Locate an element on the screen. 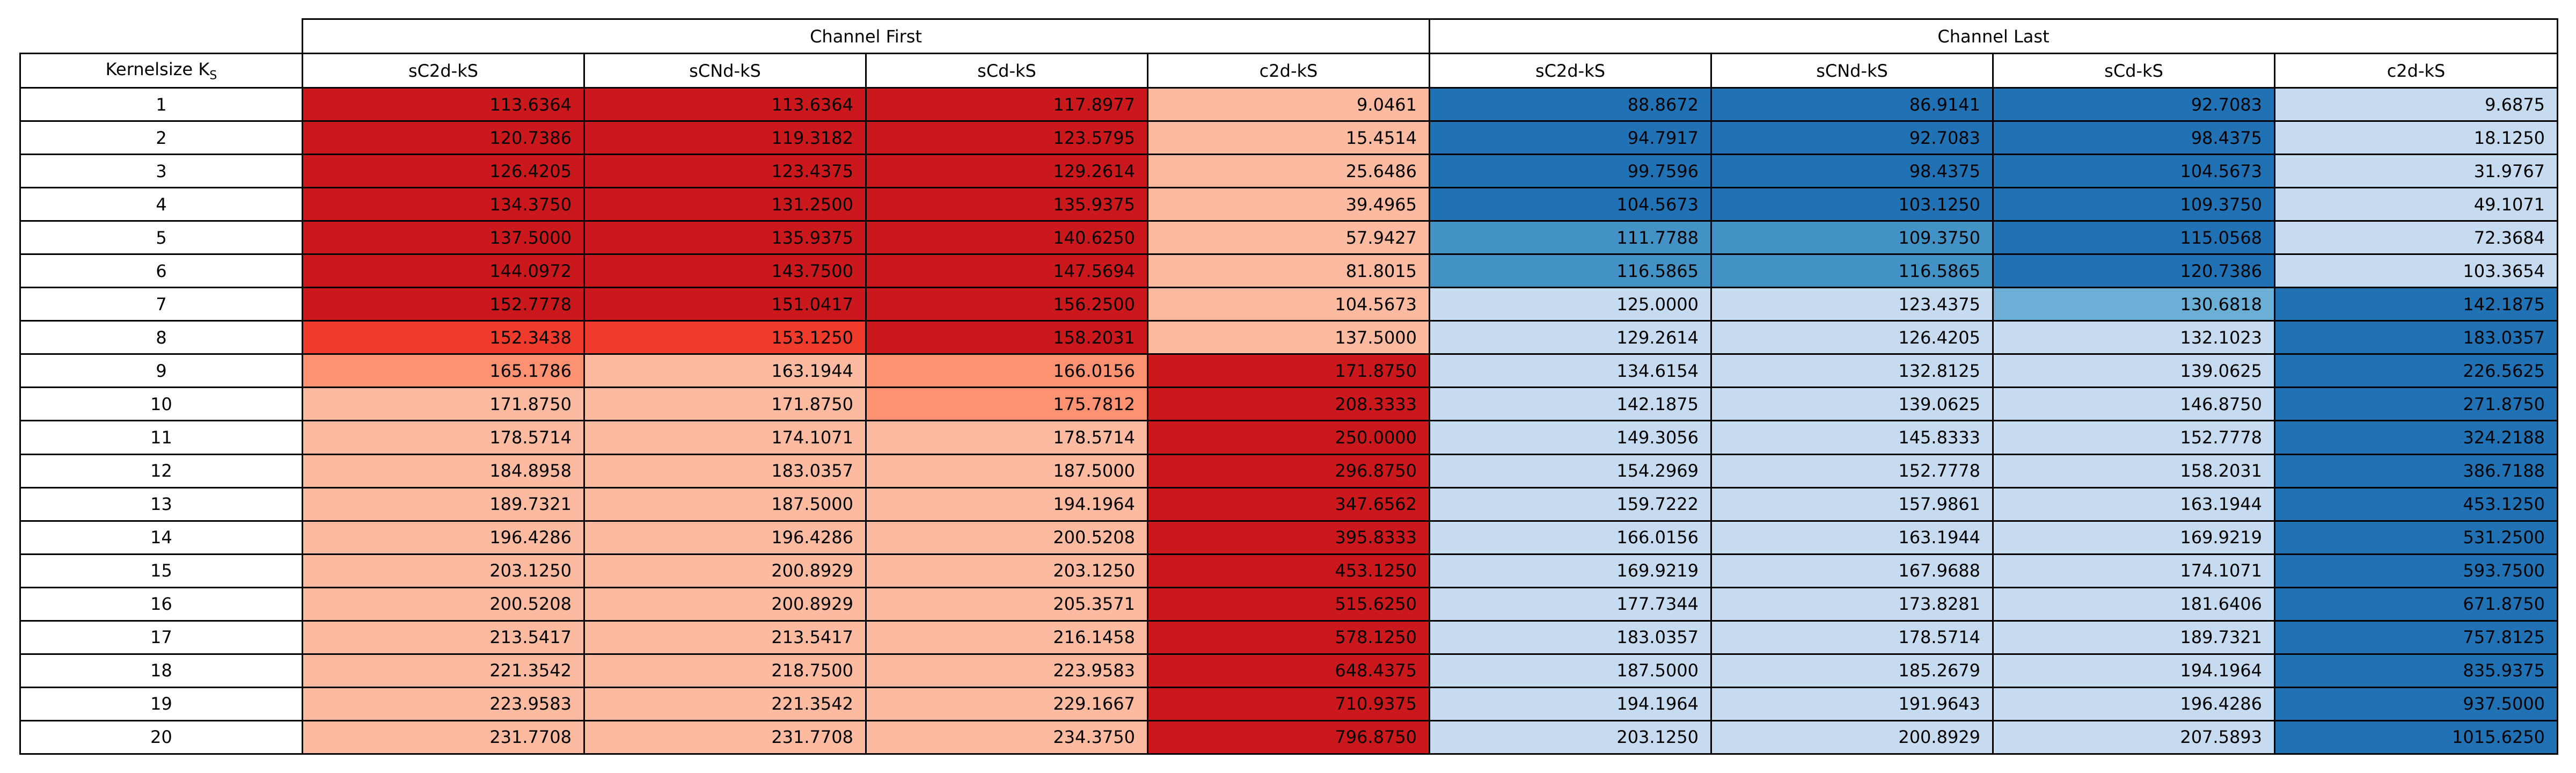  kernelsize-cell: 18 is located at coordinates (161, 670).